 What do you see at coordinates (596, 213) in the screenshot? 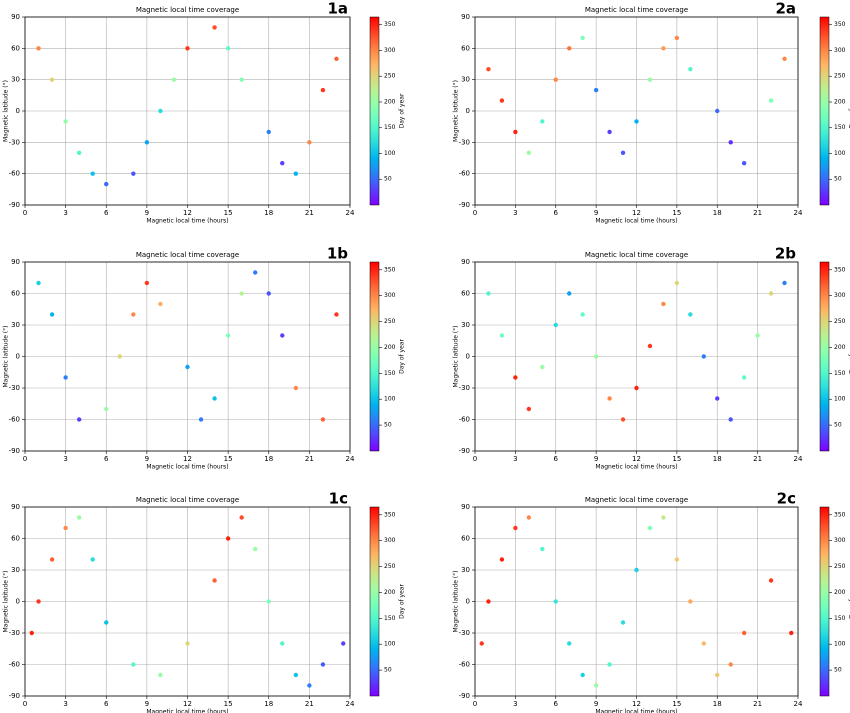
I see `x-tick-label: 9` at bounding box center [596, 213].